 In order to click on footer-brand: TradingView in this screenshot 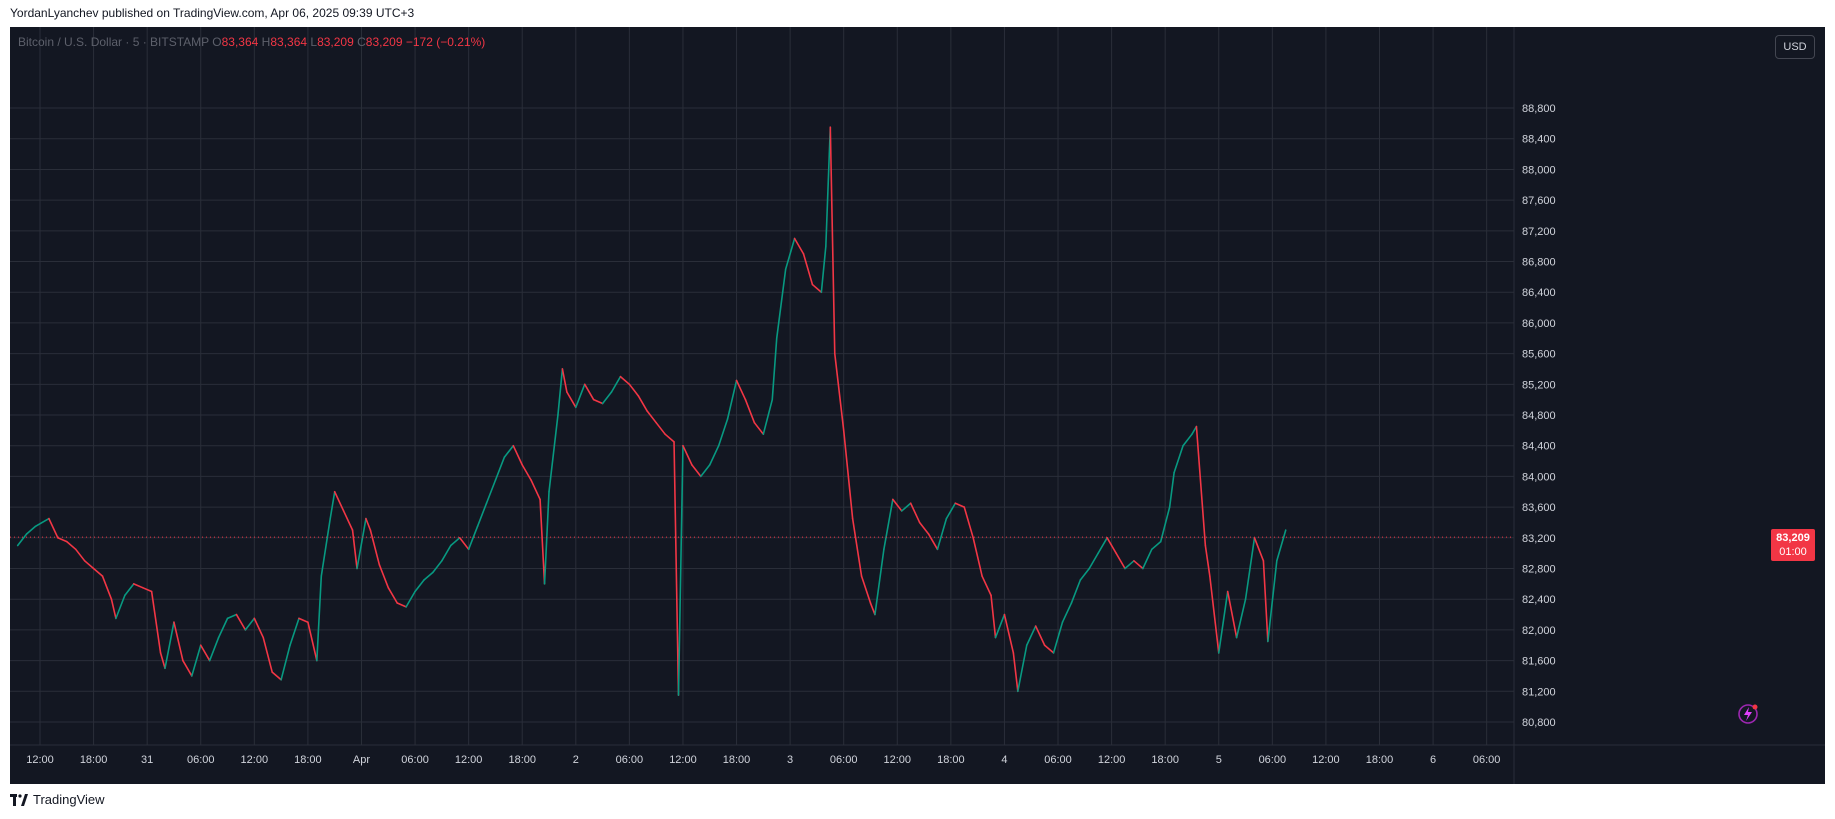, I will do `click(57, 799)`.